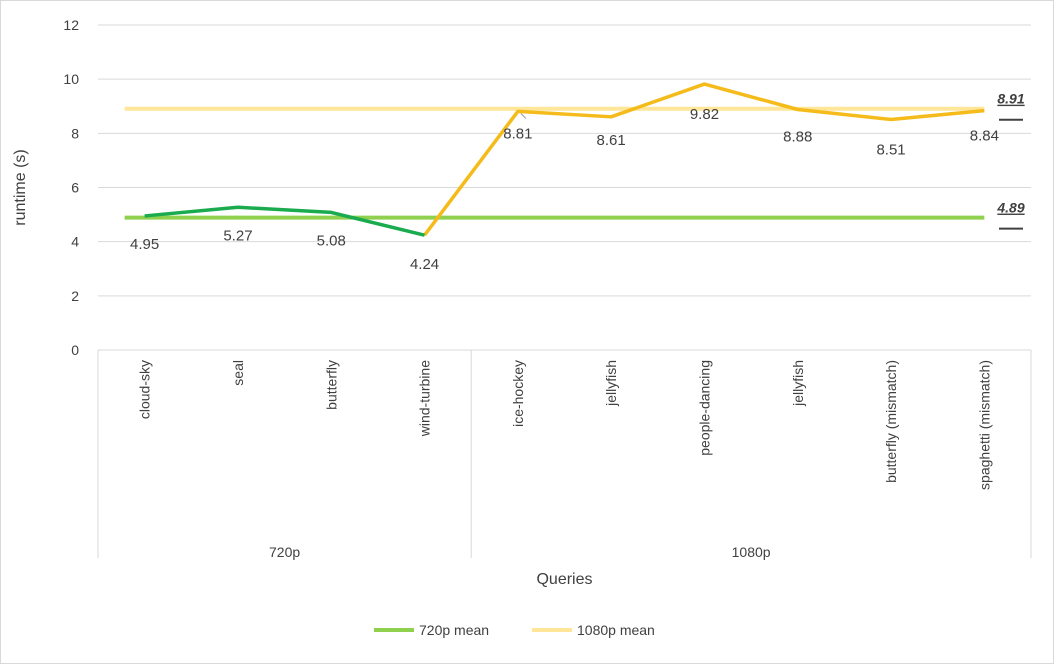 Image resolution: width=1054 pixels, height=668 pixels. What do you see at coordinates (145, 389) in the screenshot?
I see `x-tick-label: cloud-sky` at bounding box center [145, 389].